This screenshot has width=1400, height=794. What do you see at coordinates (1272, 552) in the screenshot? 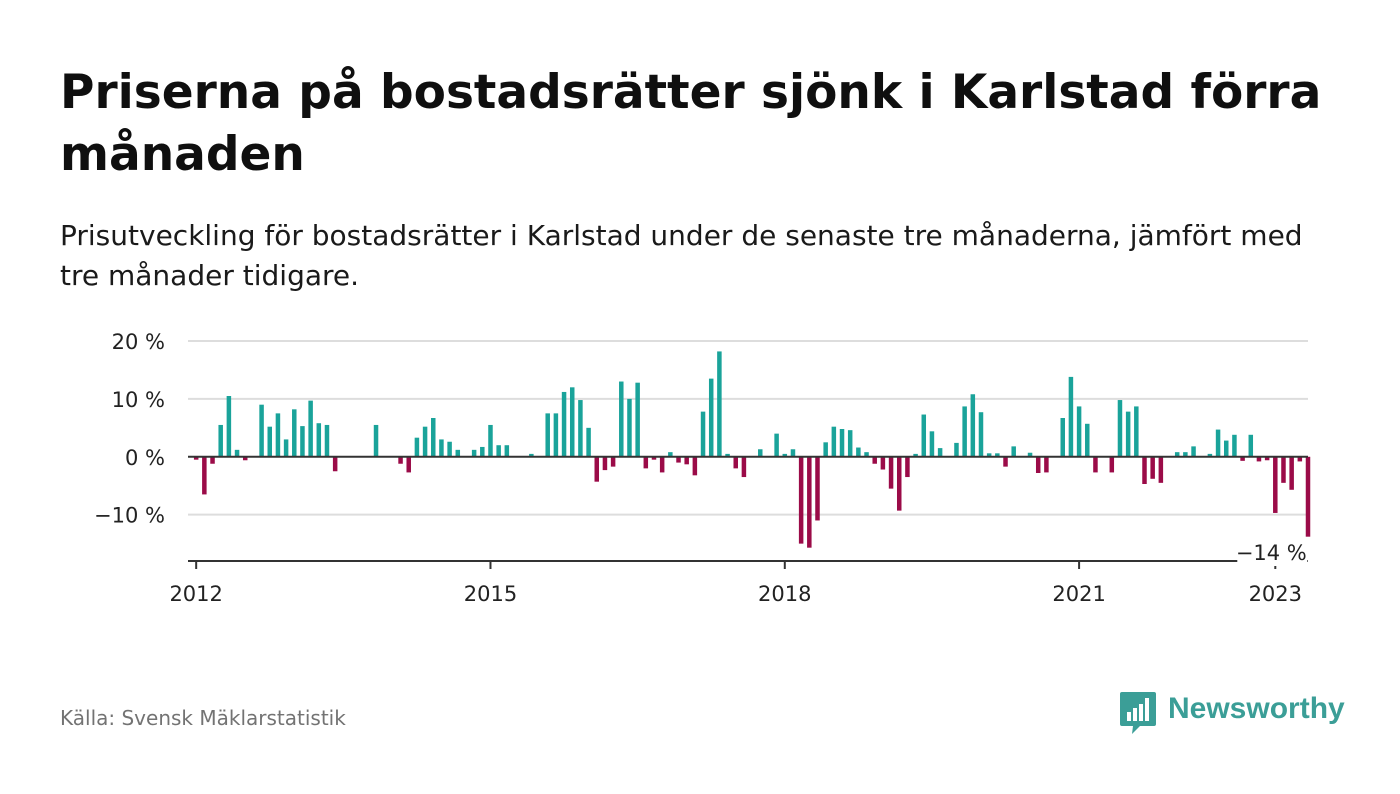
I see `annotation-background` at bounding box center [1272, 552].